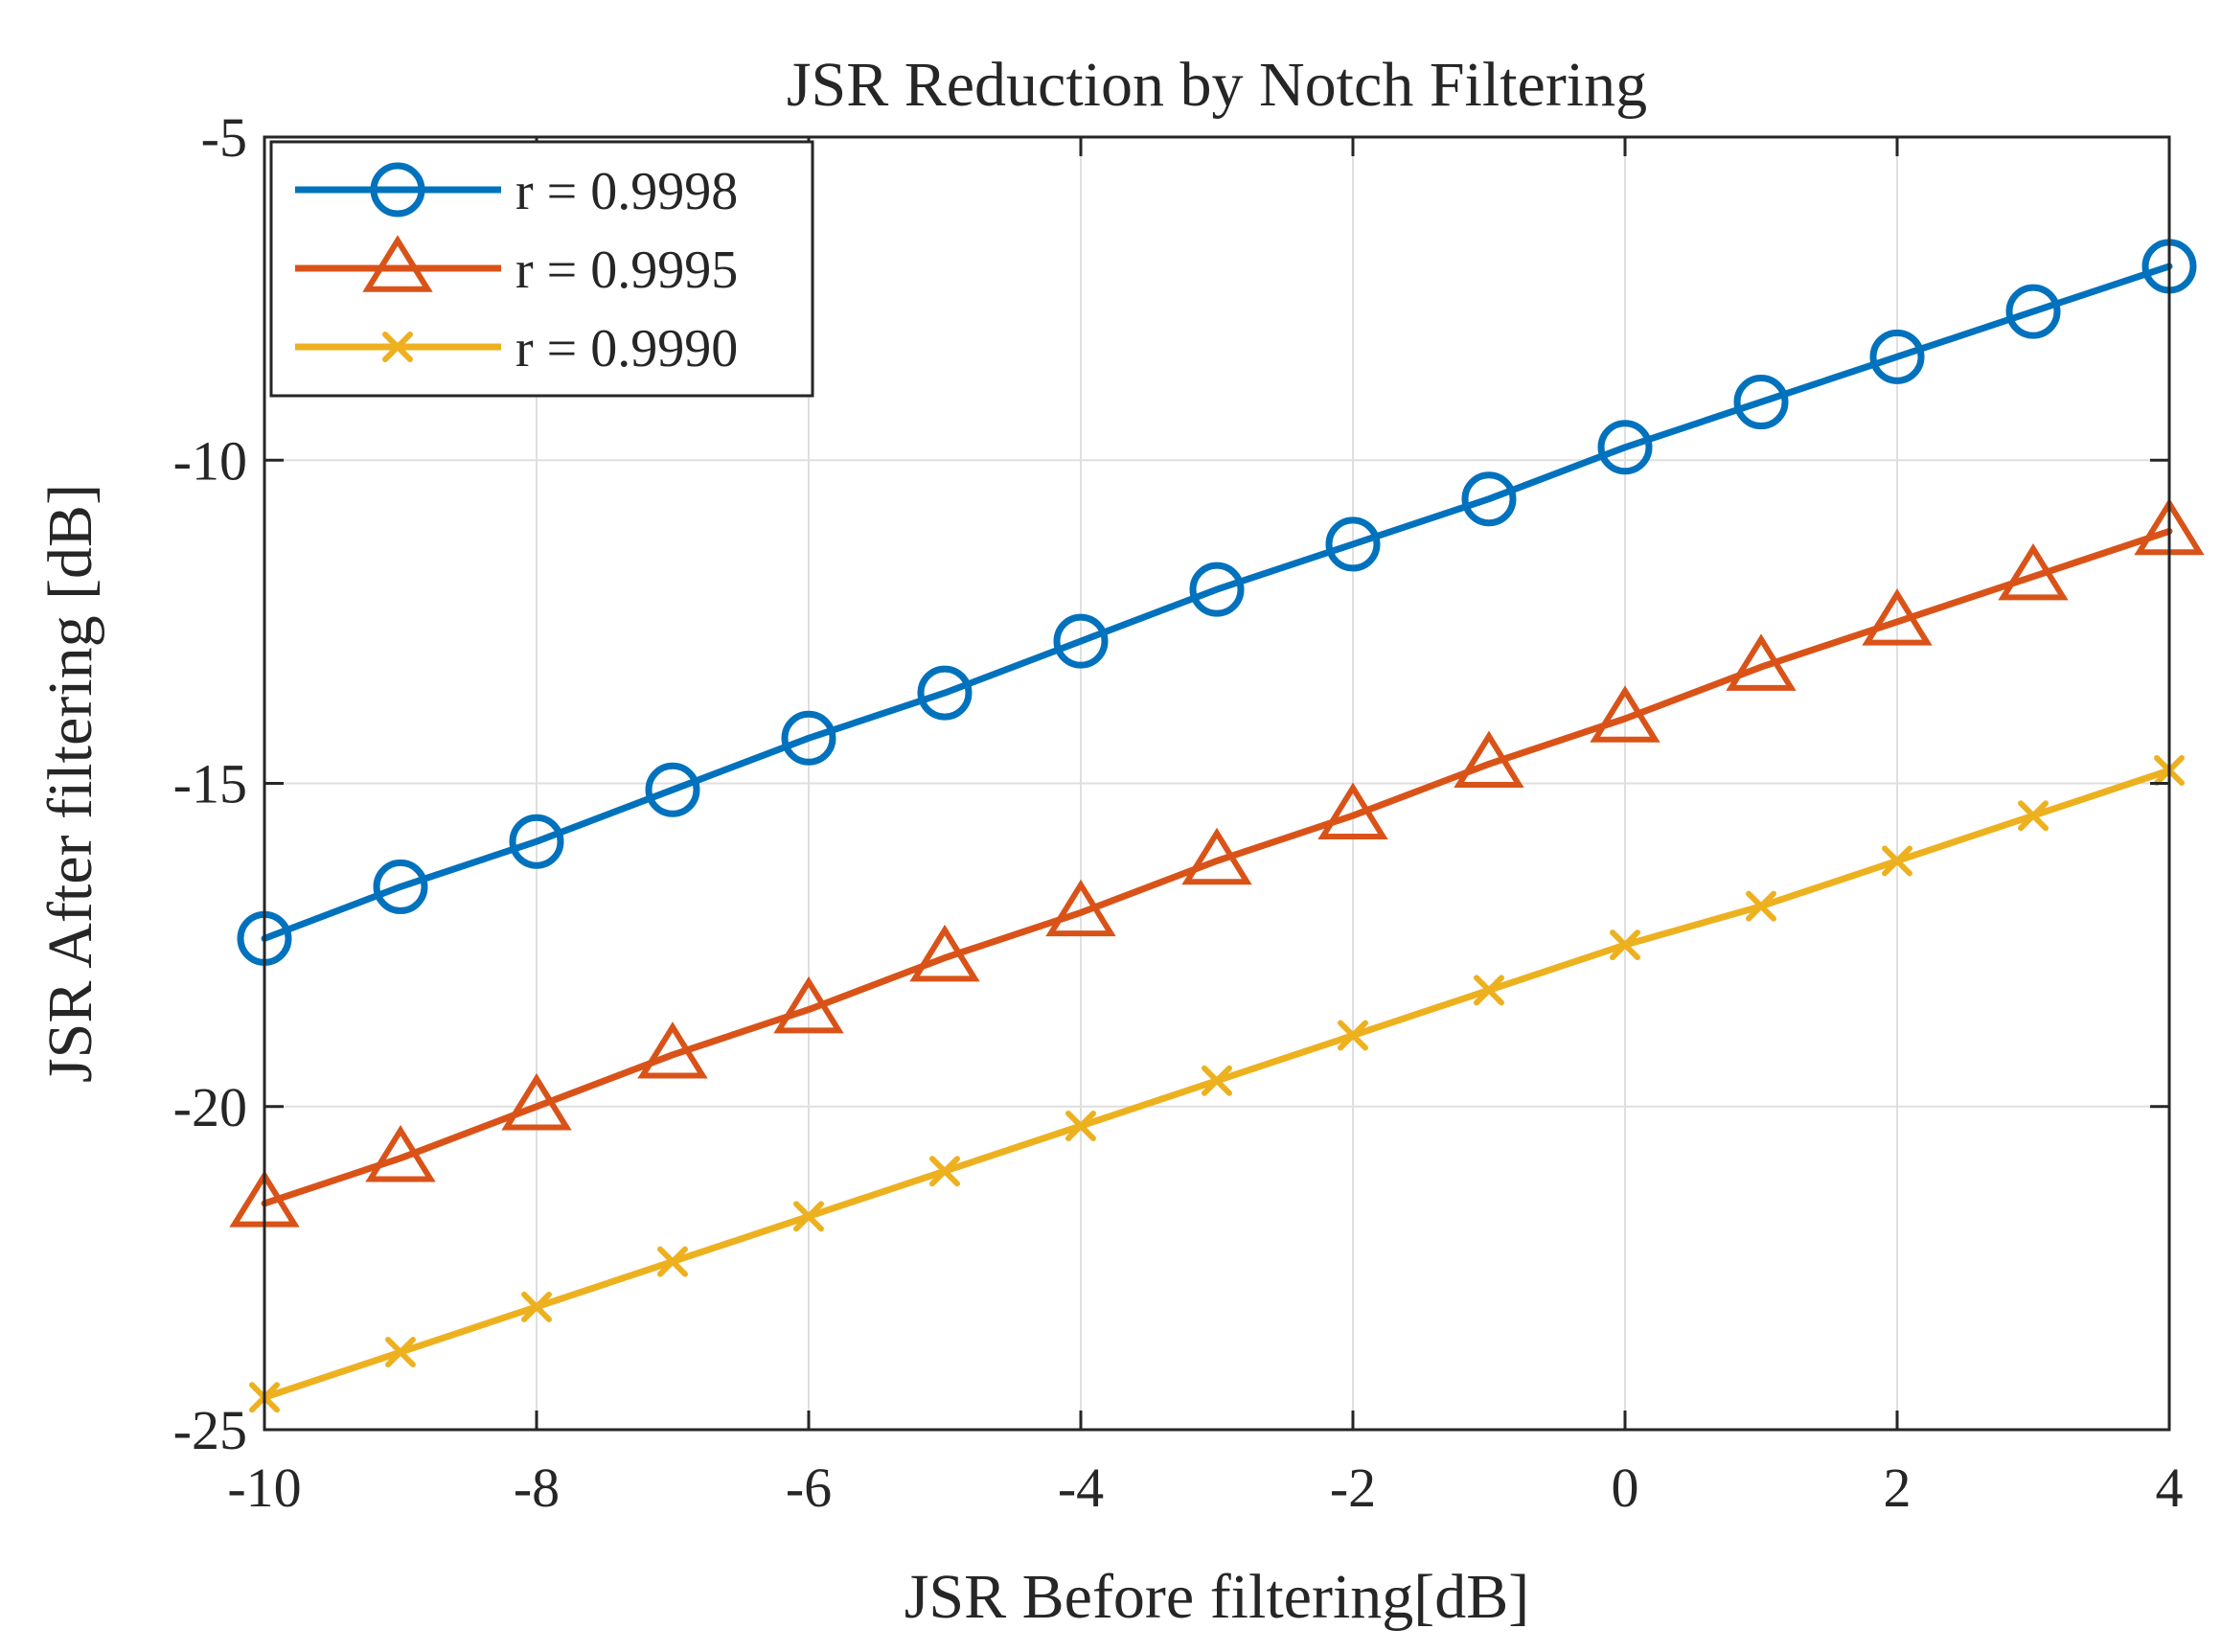 This screenshot has height=1652, width=2221. I want to click on legend-entry: r = 0.9995, so click(516, 267).